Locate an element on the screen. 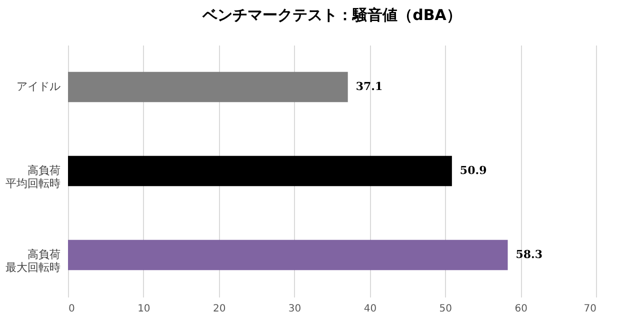 This screenshot has height=335, width=620. x-tick-label: 50 is located at coordinates (445, 309).